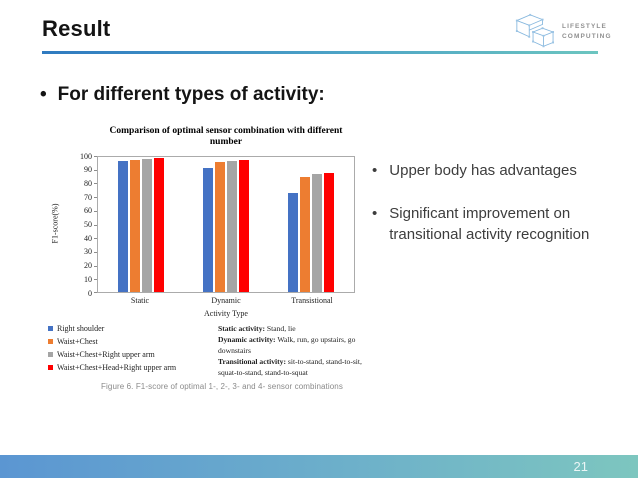 Image resolution: width=638 pixels, height=478 pixels. Describe the element at coordinates (252, 361) in the screenshot. I see `activity-note-label: Transitional activity:` at that location.